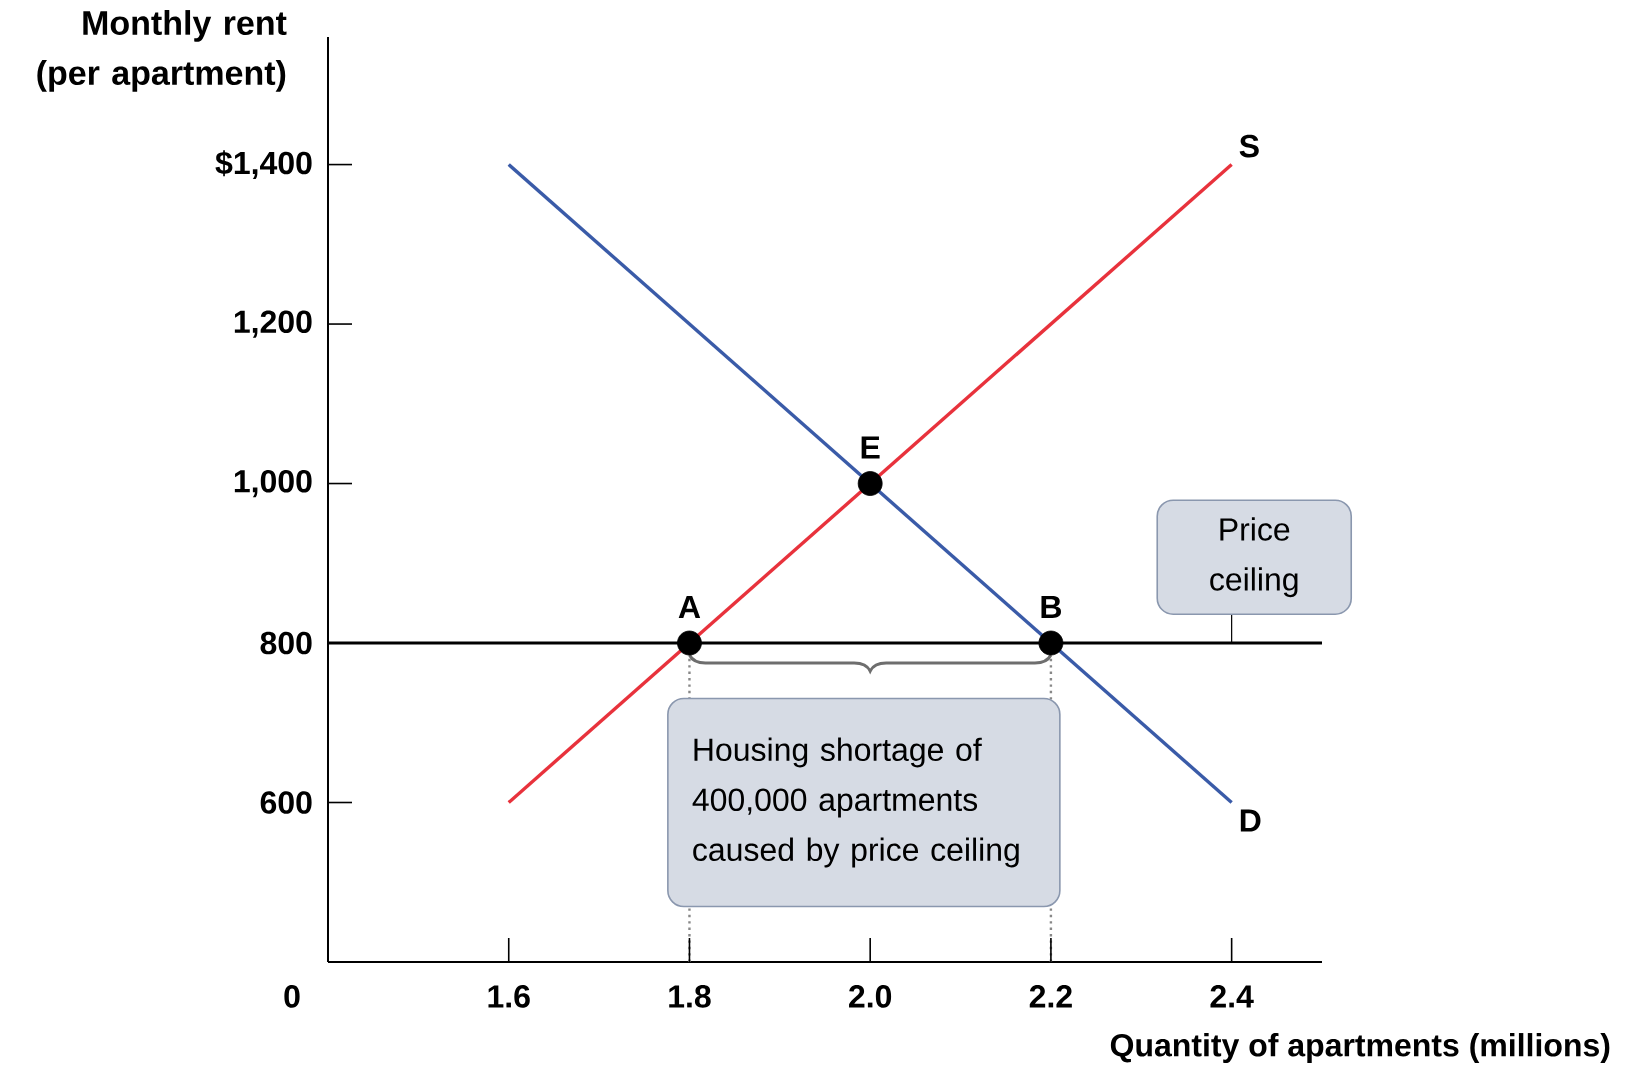 The width and height of the screenshot is (1635, 1075). What do you see at coordinates (292, 996) in the screenshot?
I see `text: 0` at bounding box center [292, 996].